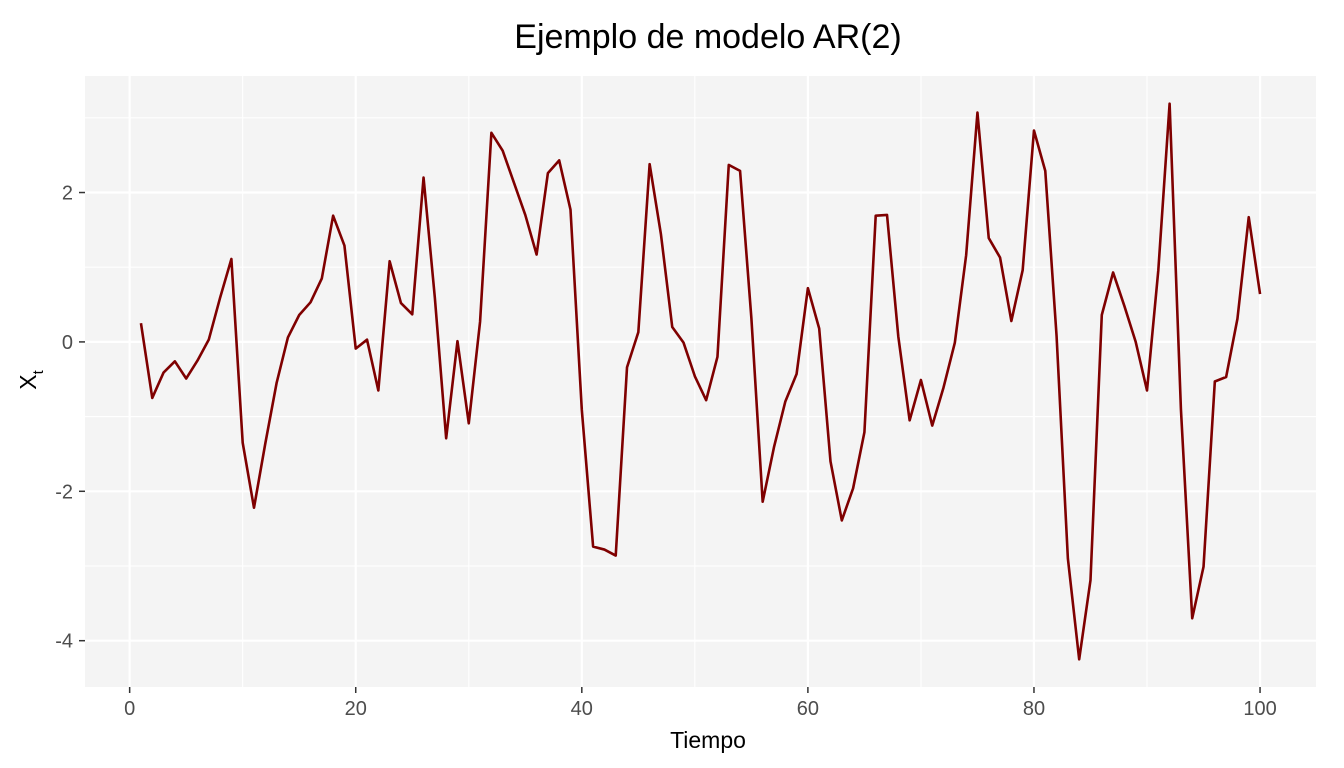 This screenshot has height=768, width=1344. What do you see at coordinates (70, 418) in the screenshot?
I see `y-axis-ticks: -4 -2 0 2` at bounding box center [70, 418].